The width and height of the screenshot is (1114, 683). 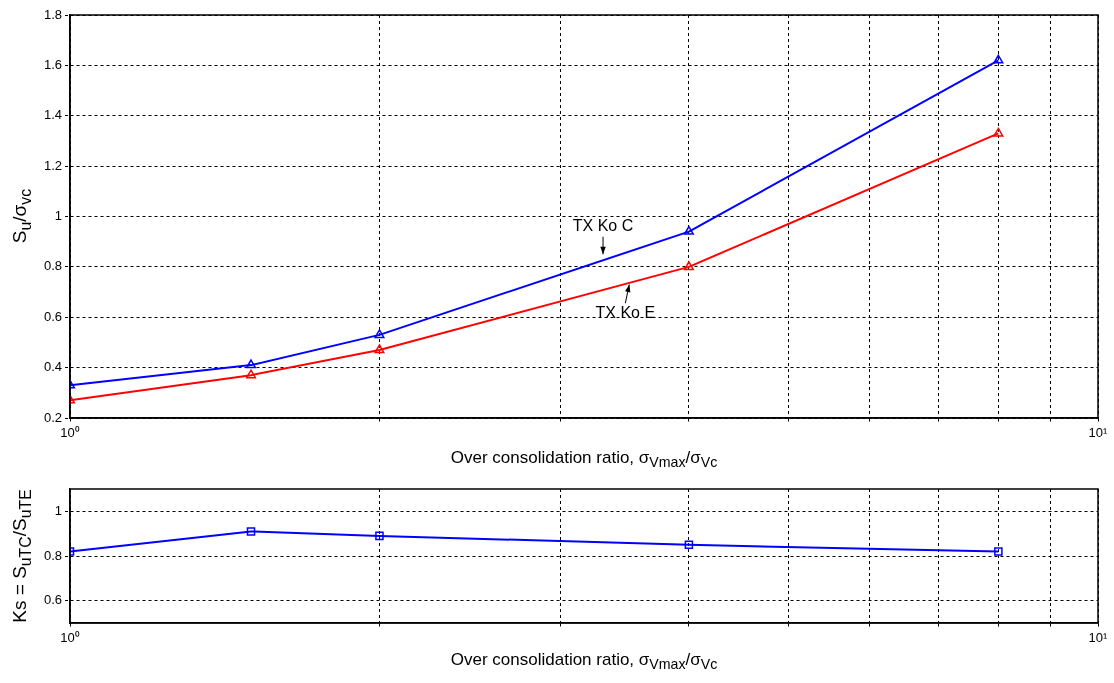 I want to click on y-tick-label: 1.8, so click(x=52, y=14).